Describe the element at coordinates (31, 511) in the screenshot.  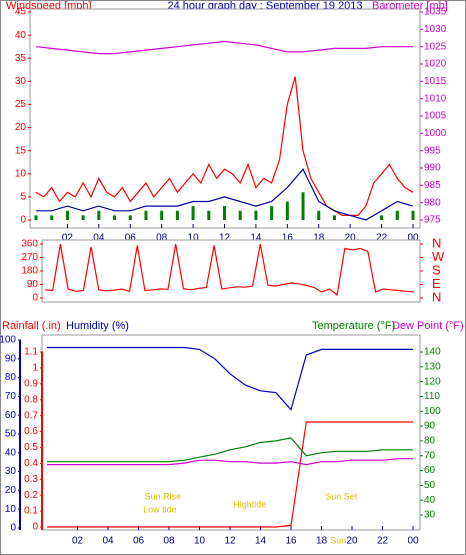
I see `y3-tick-label: 0.1` at that location.